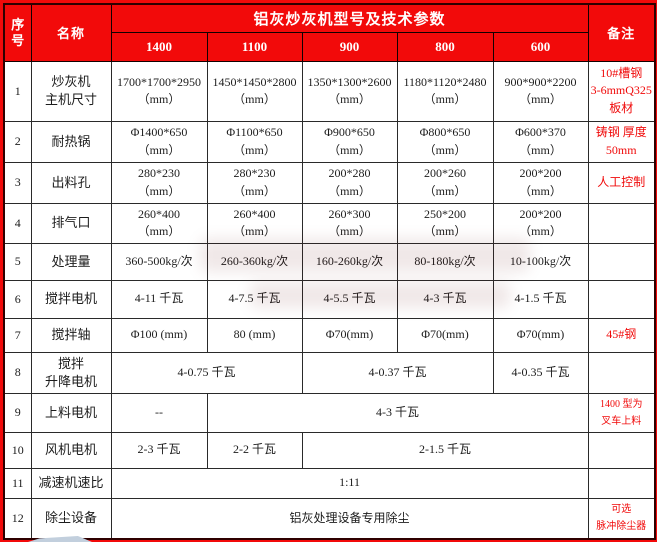 The width and height of the screenshot is (660, 542). Describe the element at coordinates (349, 182) in the screenshot. I see `value-cell: 200*280 （mm）` at that location.